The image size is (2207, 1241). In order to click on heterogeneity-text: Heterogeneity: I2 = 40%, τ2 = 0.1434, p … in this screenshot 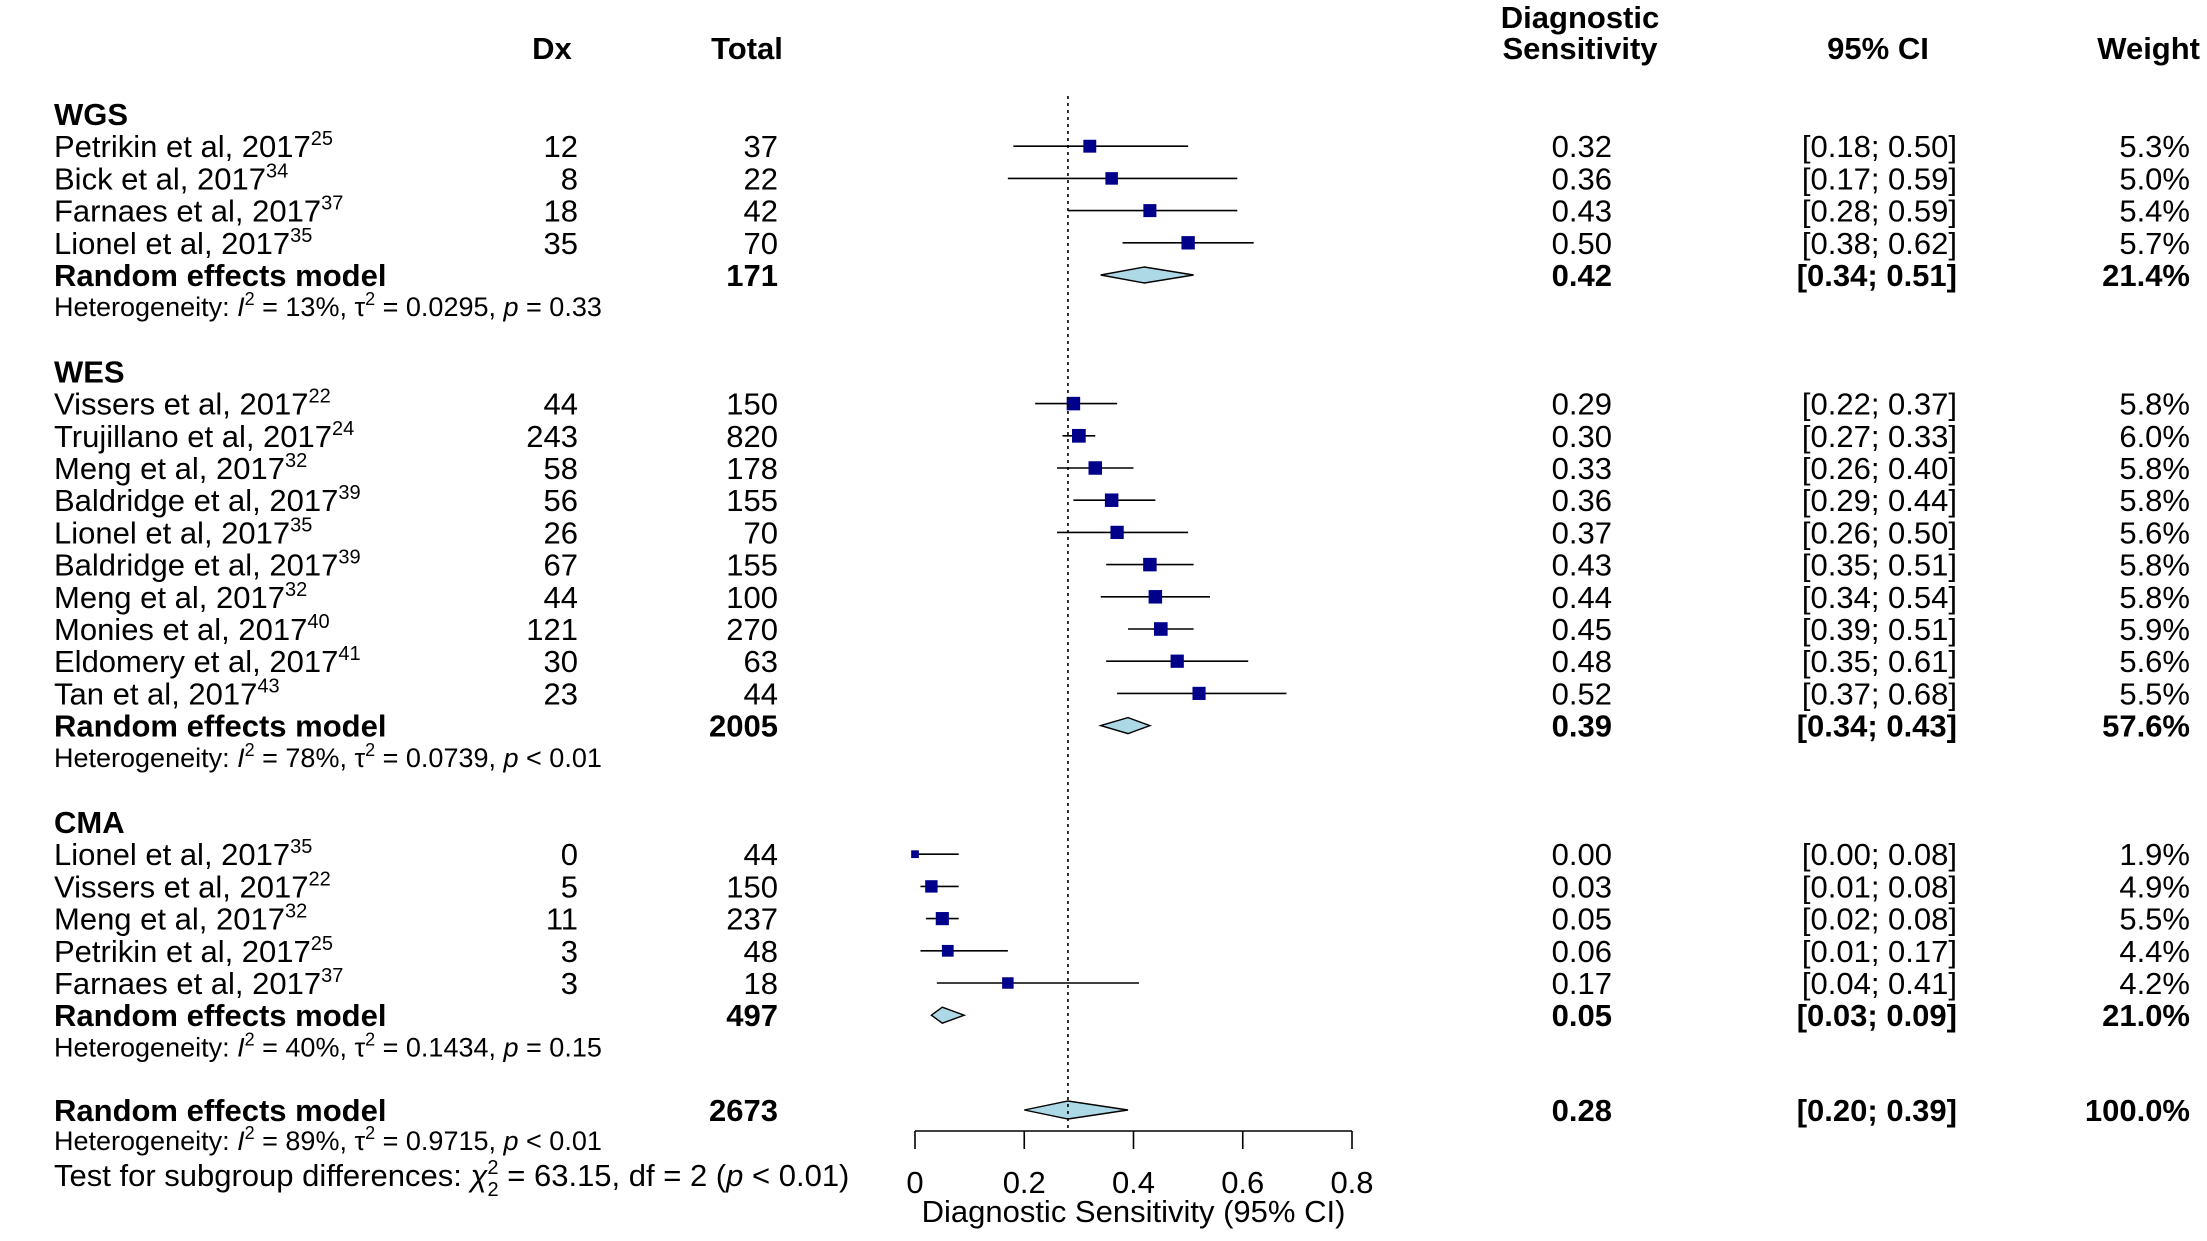, I will do `click(328, 1045)`.